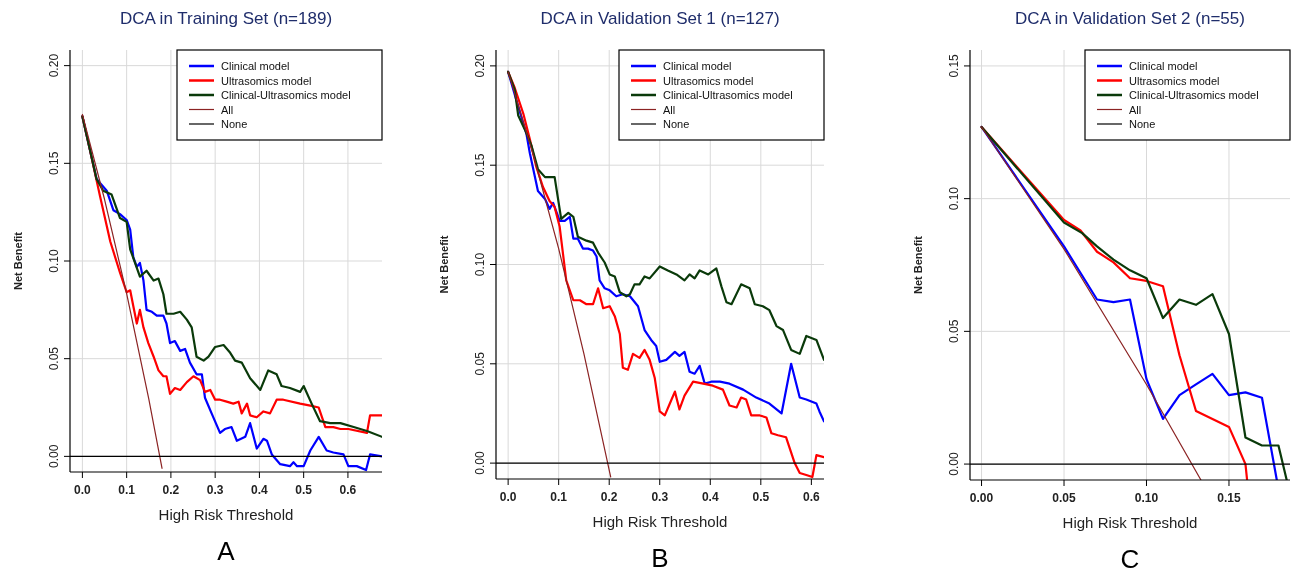 The width and height of the screenshot is (1298, 573). Describe the element at coordinates (226, 18) in the screenshot. I see `chart-title: DCA in Training Set (n=189)` at that location.